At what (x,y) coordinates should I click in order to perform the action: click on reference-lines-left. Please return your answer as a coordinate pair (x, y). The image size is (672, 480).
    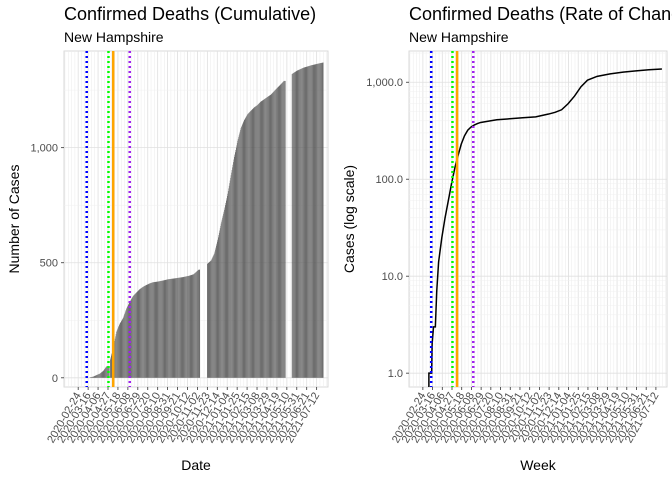
    Looking at the image, I should click on (108, 219).